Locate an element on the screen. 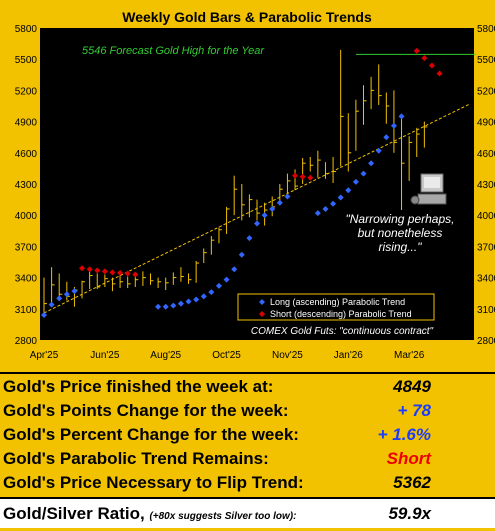  summary-ratio-divider is located at coordinates (247, 498).